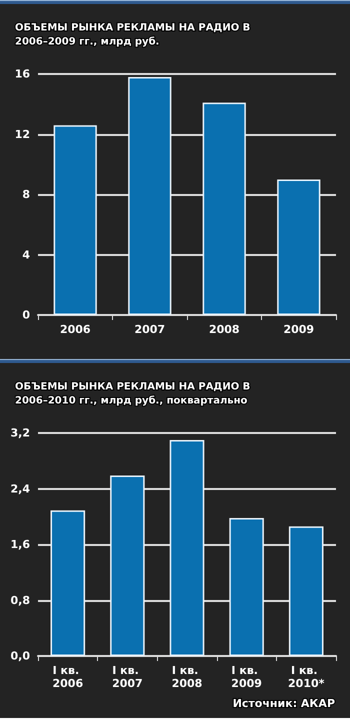 The width and height of the screenshot is (350, 722). What do you see at coordinates (26, 315) in the screenshot?
I see `y-tick-label: 0` at bounding box center [26, 315].